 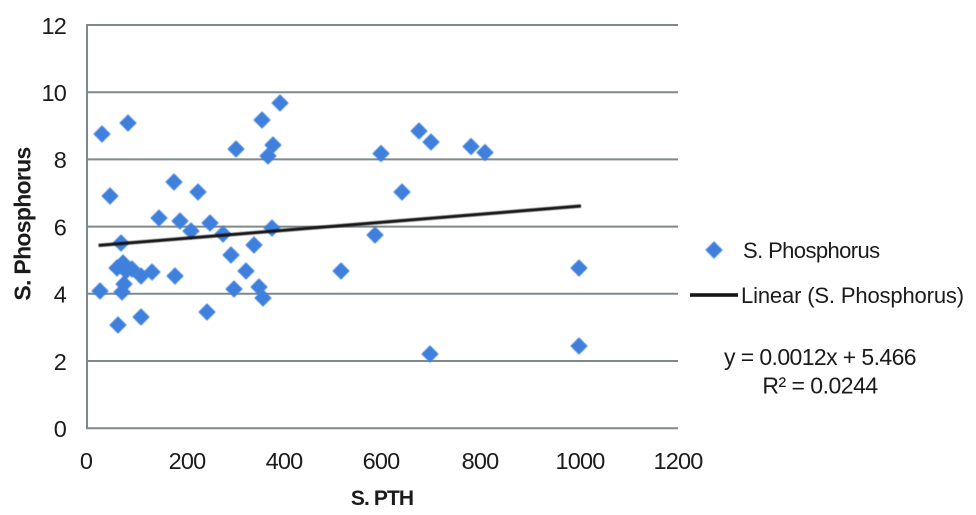 What do you see at coordinates (53, 26) in the screenshot?
I see `svg-text: 12` at bounding box center [53, 26].